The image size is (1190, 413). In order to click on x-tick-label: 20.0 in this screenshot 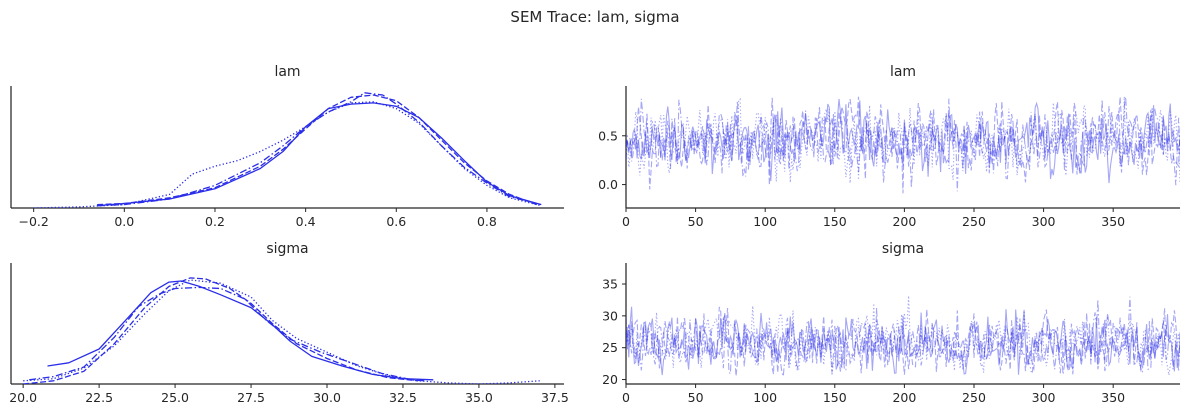, I will do `click(23, 397)`.